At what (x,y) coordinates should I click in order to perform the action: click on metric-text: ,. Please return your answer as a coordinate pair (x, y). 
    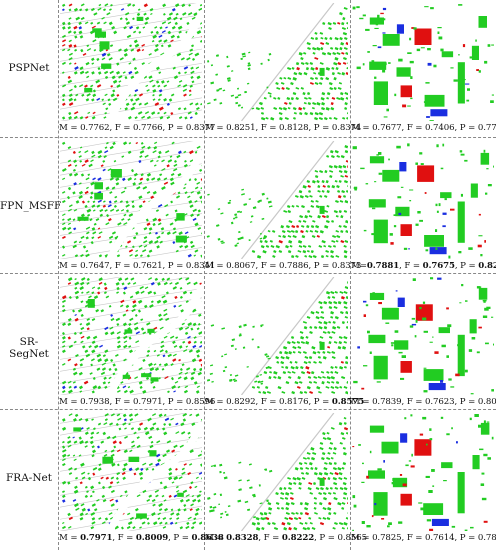
    Looking at the image, I should click on (311, 128).